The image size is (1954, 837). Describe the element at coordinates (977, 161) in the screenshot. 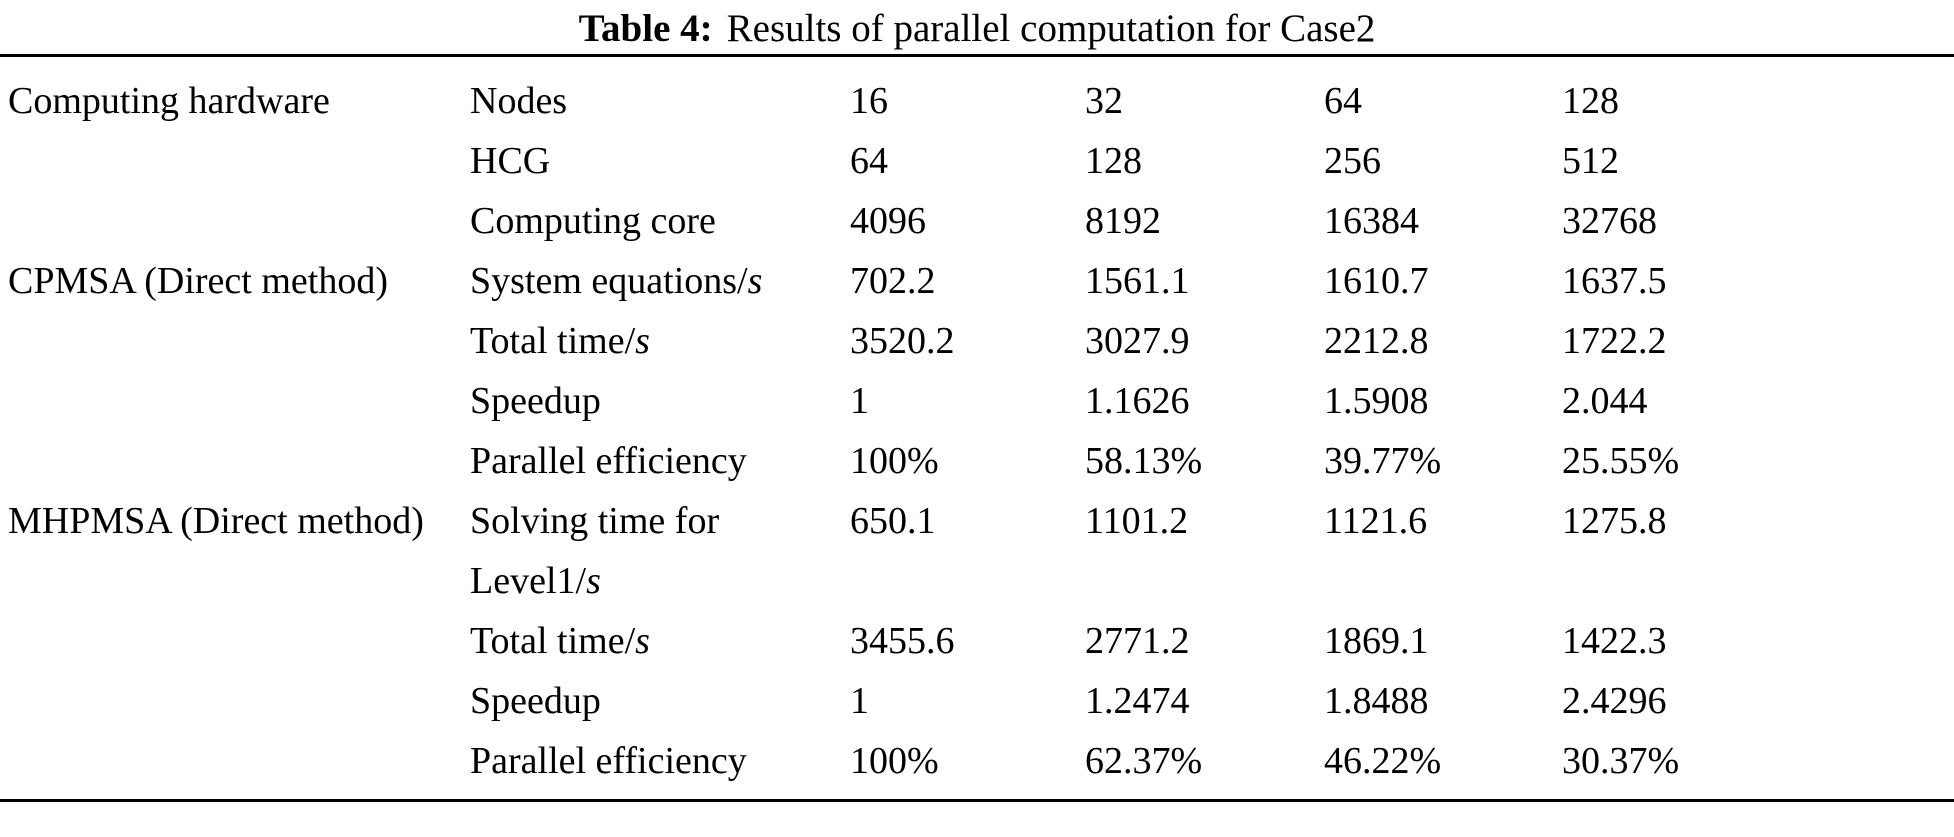

I see `table-row: HCG 64 128 256 512` at that location.